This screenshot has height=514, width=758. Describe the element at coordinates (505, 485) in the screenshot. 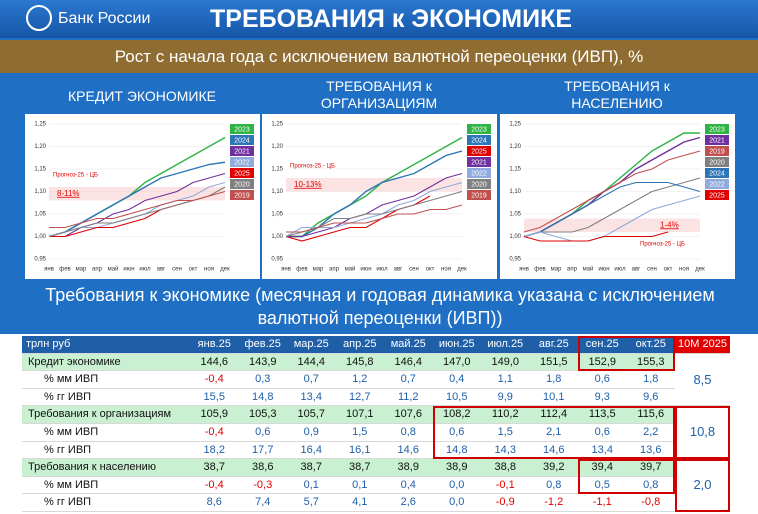

I see `table-cell: -0,1` at that location.